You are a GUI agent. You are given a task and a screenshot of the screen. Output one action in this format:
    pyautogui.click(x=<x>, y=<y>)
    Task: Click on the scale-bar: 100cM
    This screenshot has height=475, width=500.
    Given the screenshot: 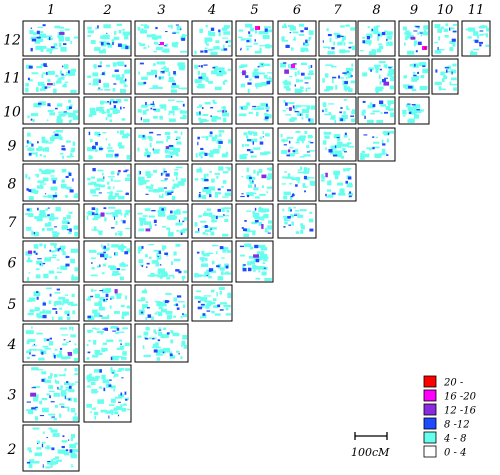 What is the action you would take?
    pyautogui.click(x=370, y=445)
    